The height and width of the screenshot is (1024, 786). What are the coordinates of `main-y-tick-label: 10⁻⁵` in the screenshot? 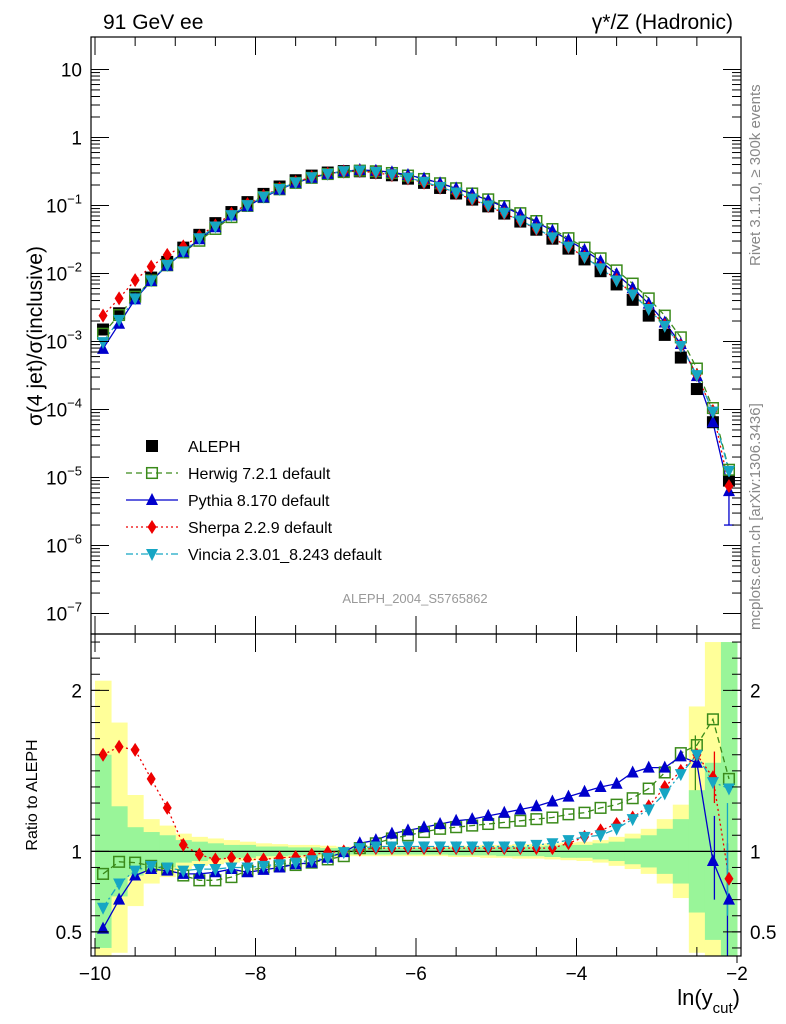 It's located at (64, 477).